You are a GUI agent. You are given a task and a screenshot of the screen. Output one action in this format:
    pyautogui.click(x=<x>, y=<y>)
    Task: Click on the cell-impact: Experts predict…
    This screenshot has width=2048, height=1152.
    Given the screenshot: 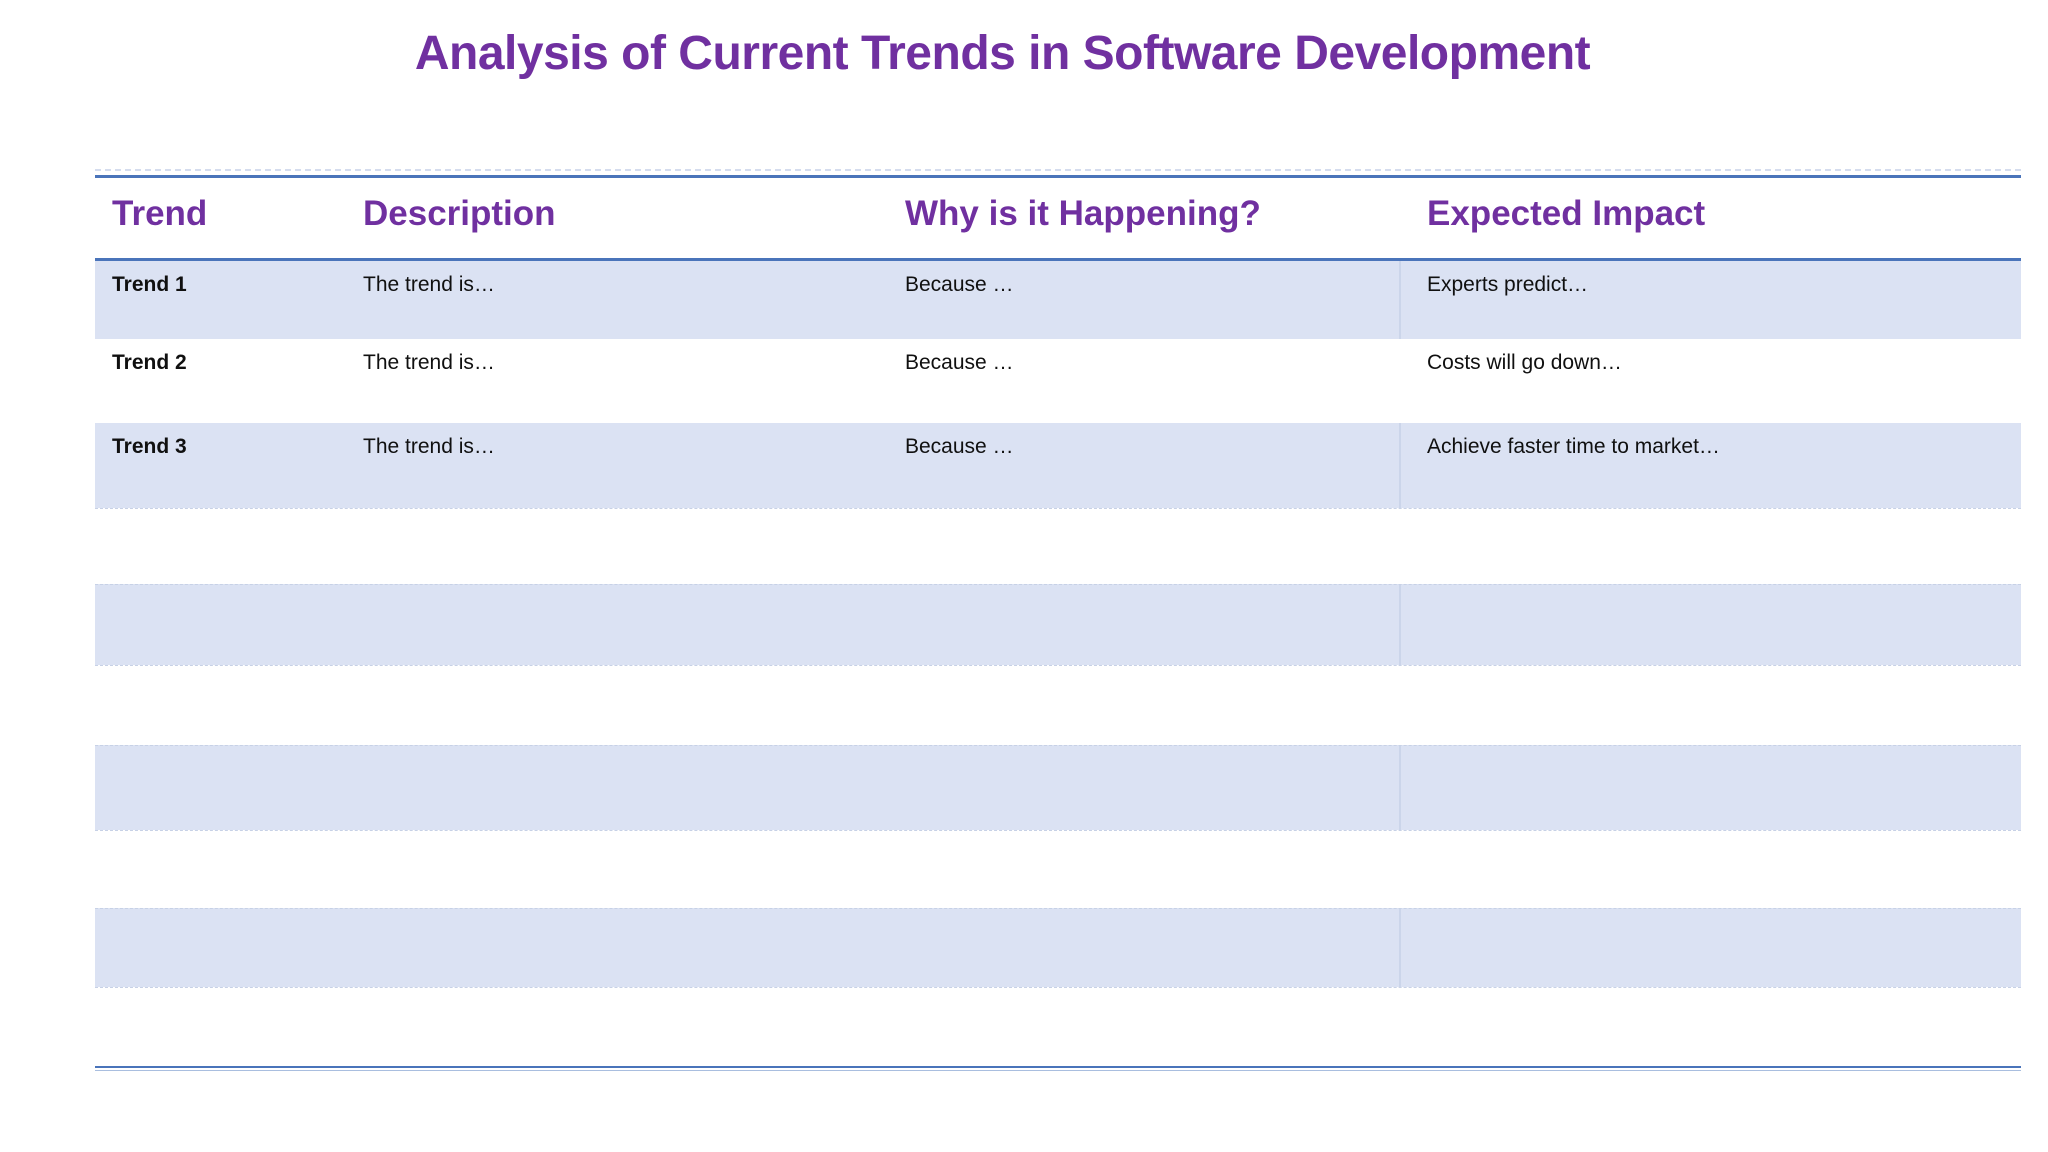 What is the action you would take?
    pyautogui.click(x=1710, y=300)
    